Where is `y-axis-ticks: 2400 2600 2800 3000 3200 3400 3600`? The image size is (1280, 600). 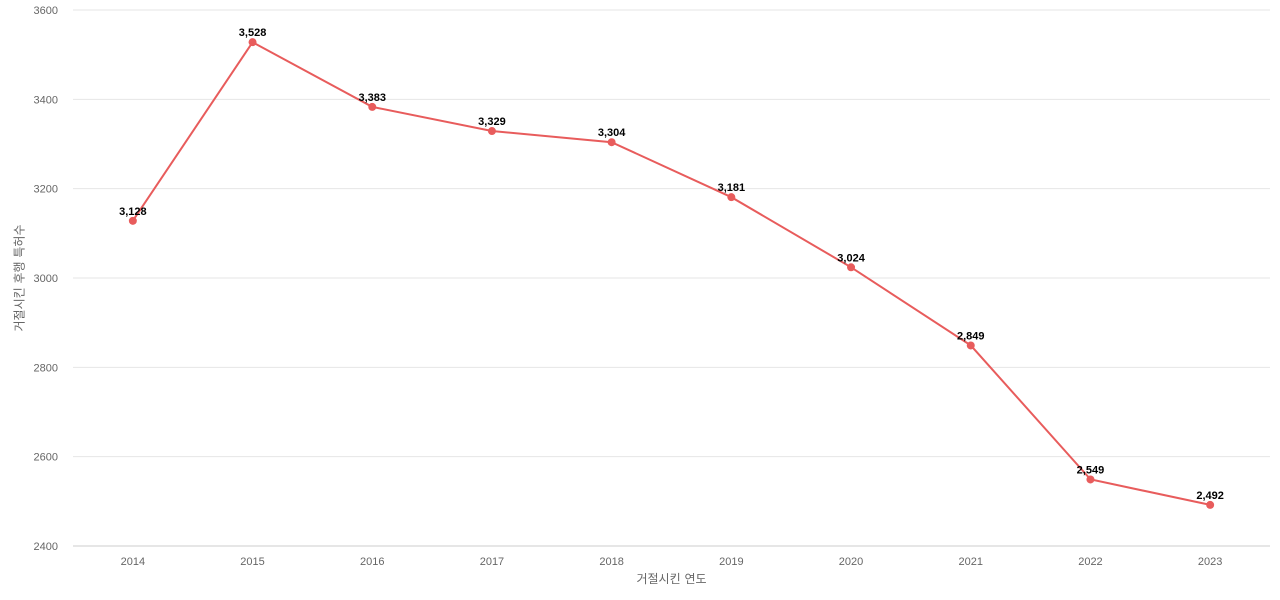 y-axis-ticks: 2400 2600 2800 3000 3200 3400 3600 is located at coordinates (46, 279).